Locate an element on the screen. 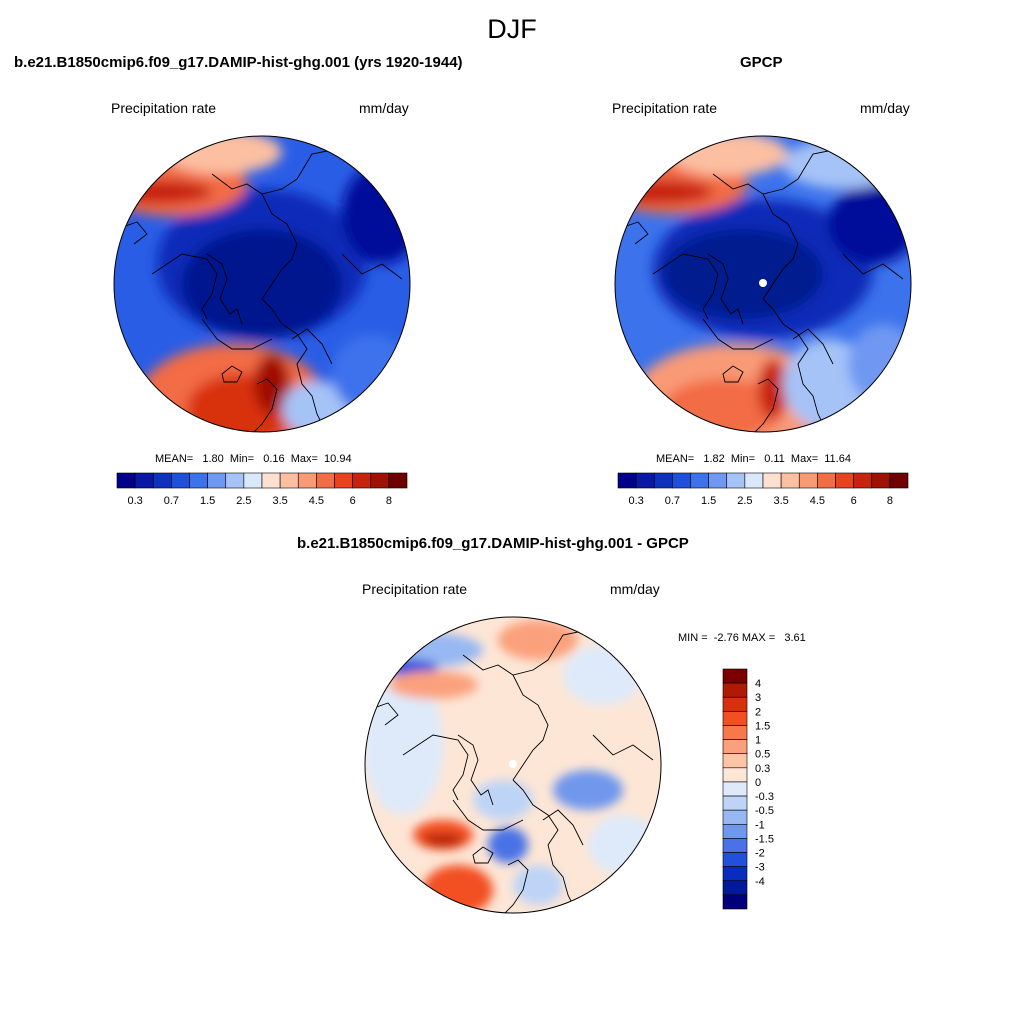  panel2-colorbar-tick-label: 3.5 is located at coordinates (780, 501).